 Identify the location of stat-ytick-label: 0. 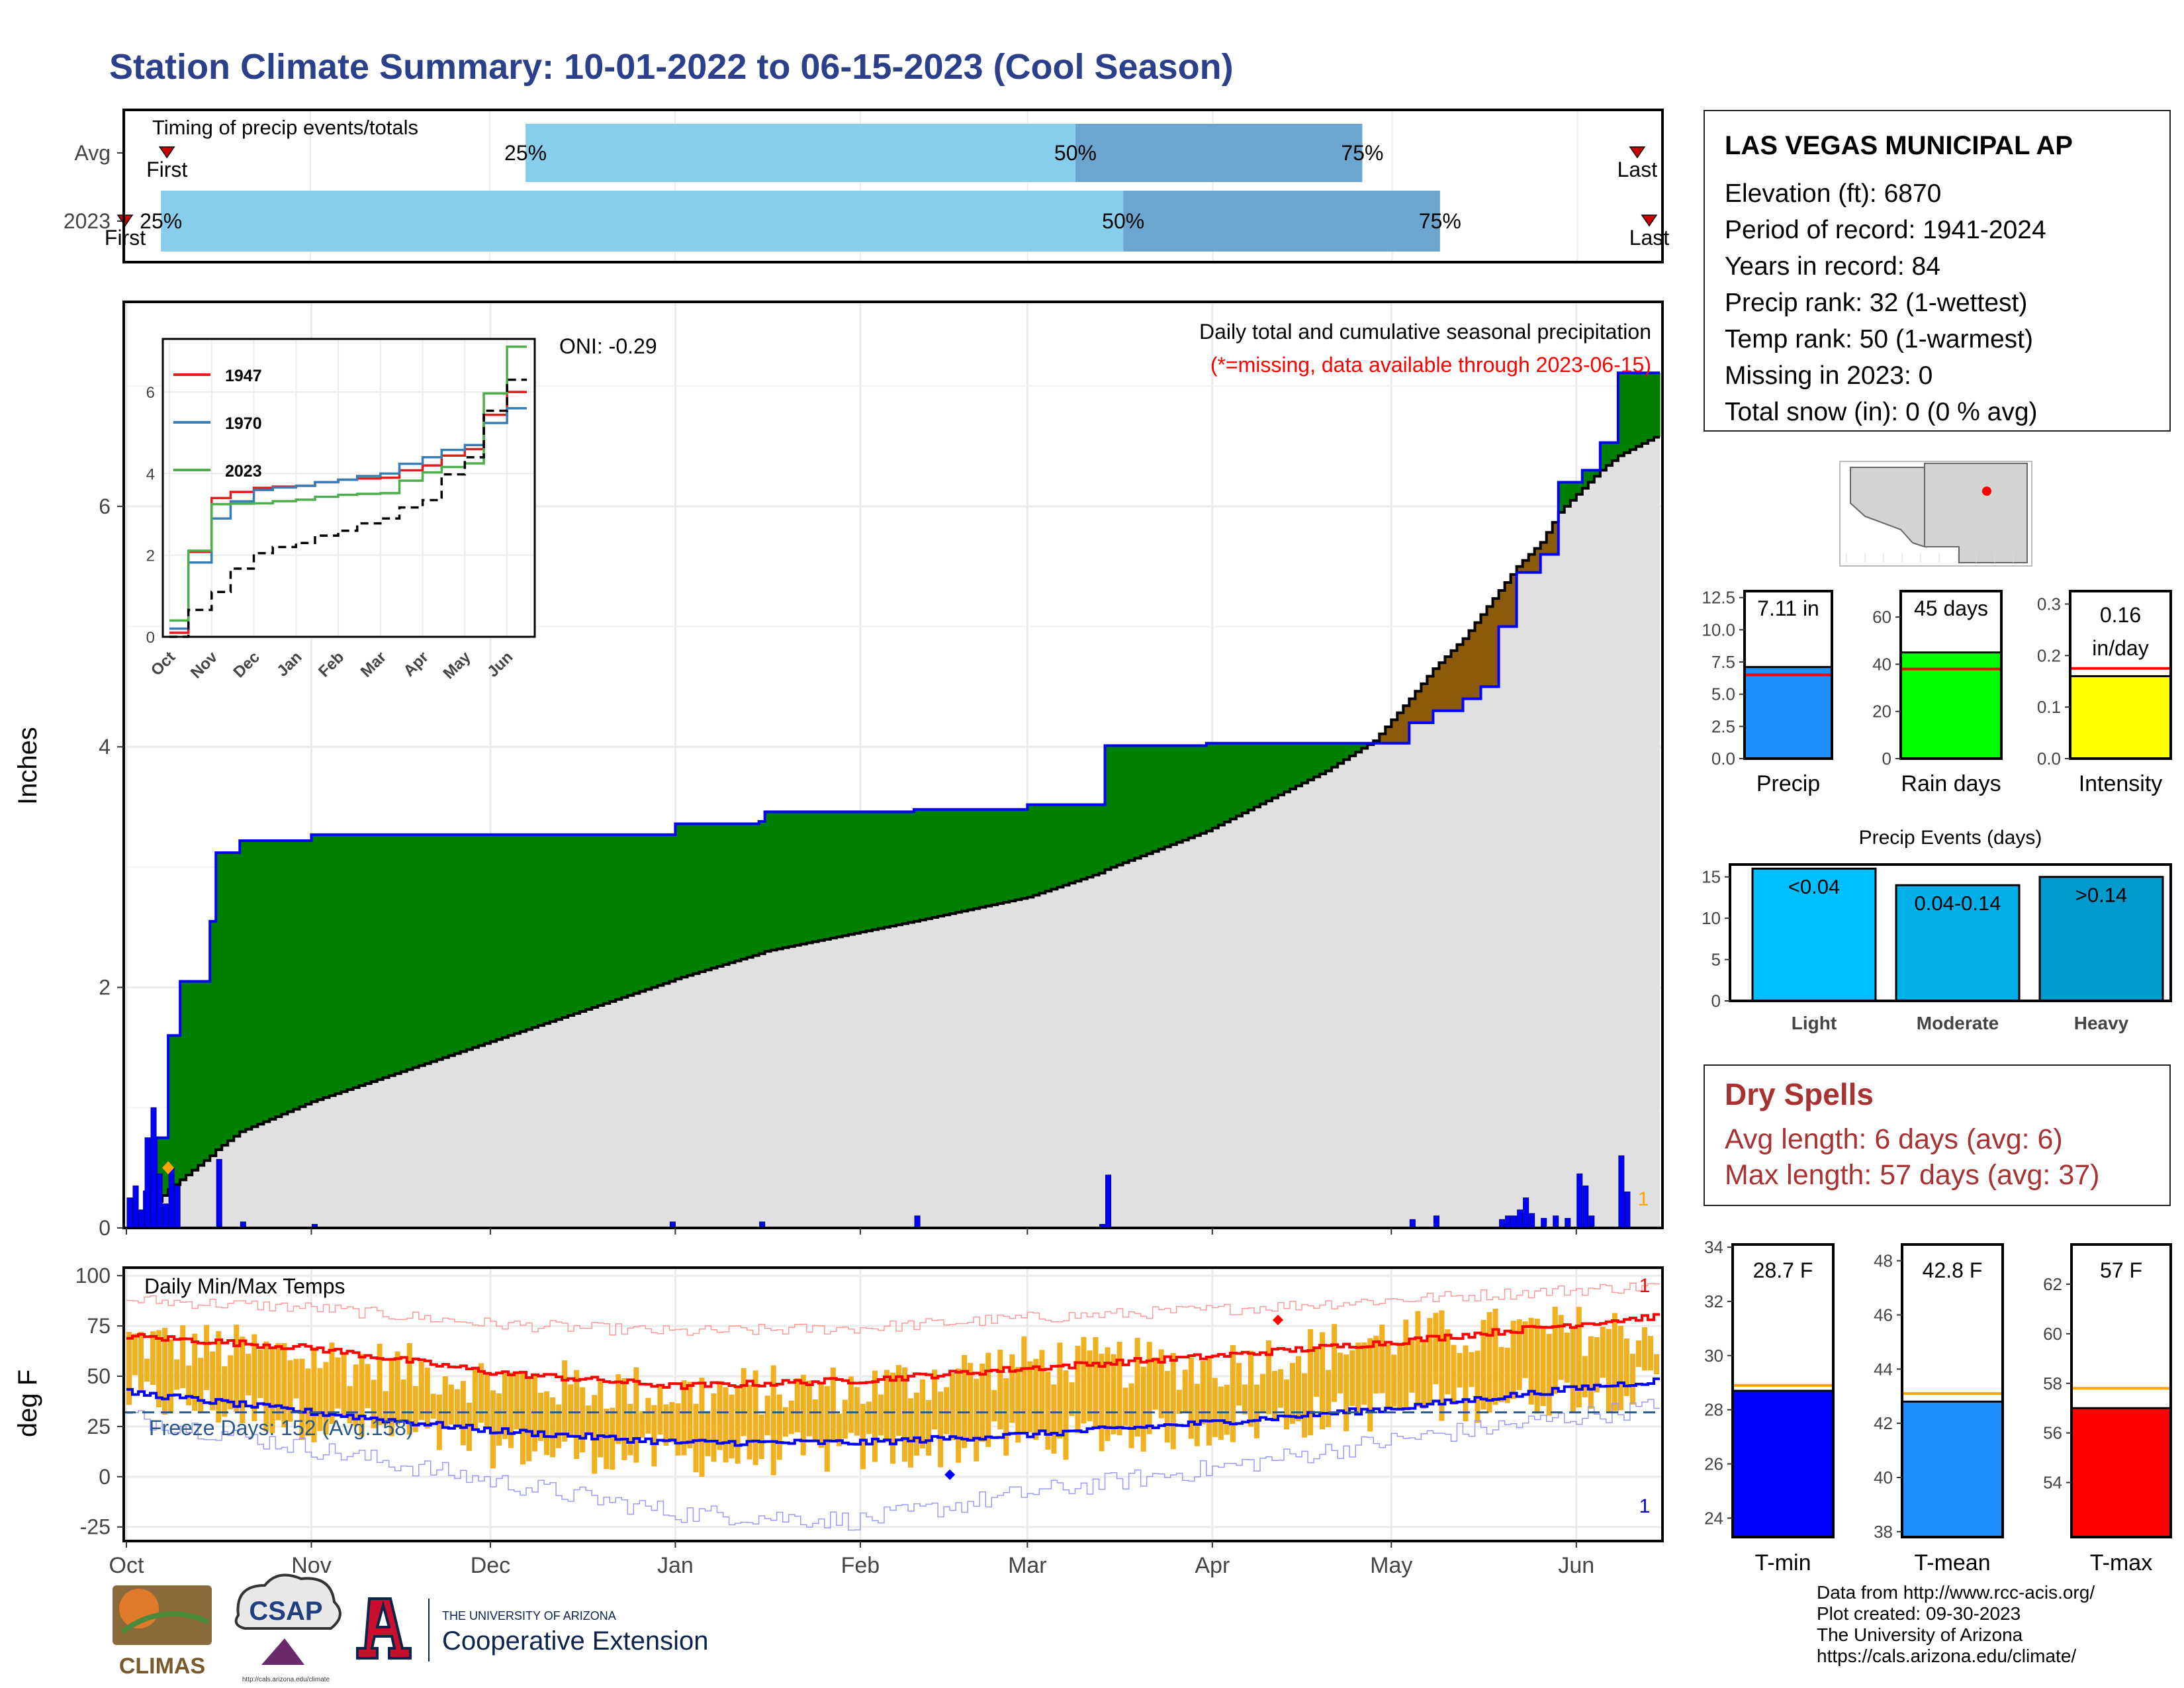
(1886, 759).